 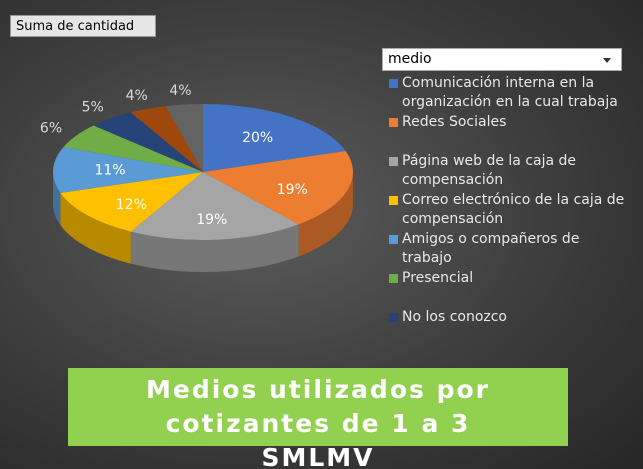 I want to click on legend-item: Página web de la caja de compensación, so click(x=509, y=171).